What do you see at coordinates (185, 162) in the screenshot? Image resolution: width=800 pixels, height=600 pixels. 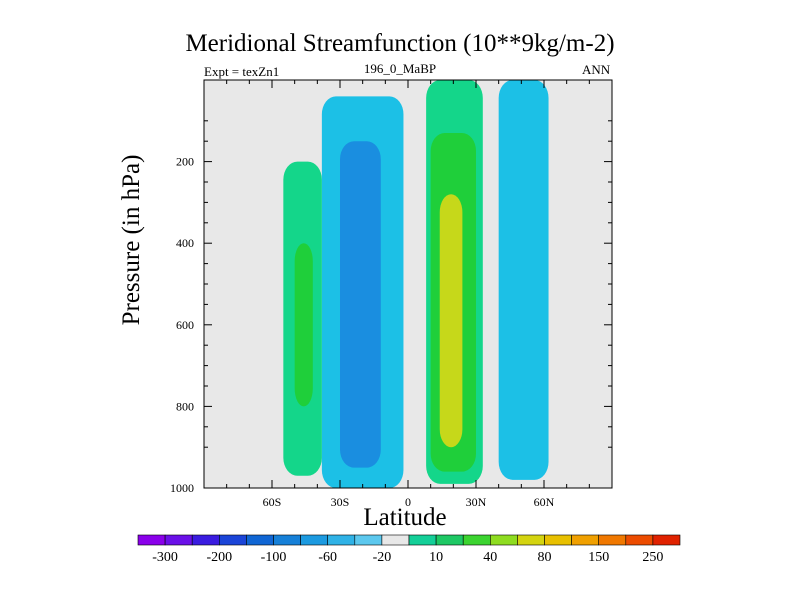 I see `y-tick-label: 200` at bounding box center [185, 162].